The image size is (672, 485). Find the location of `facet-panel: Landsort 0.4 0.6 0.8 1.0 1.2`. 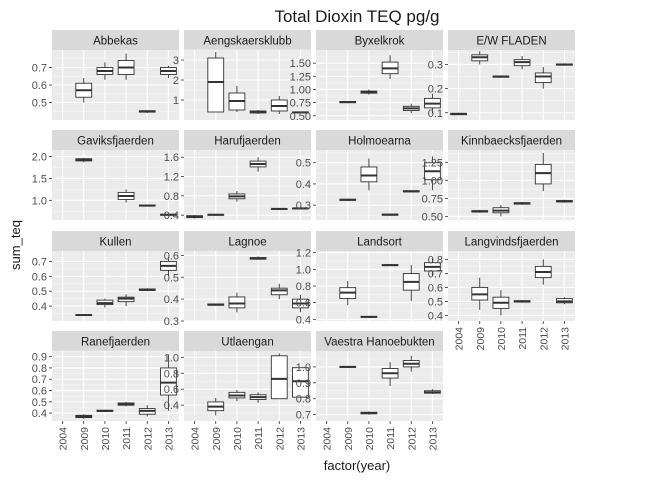

facet-panel: Landsort 0.4 0.6 0.8 1.0 1.2 is located at coordinates (369, 278).